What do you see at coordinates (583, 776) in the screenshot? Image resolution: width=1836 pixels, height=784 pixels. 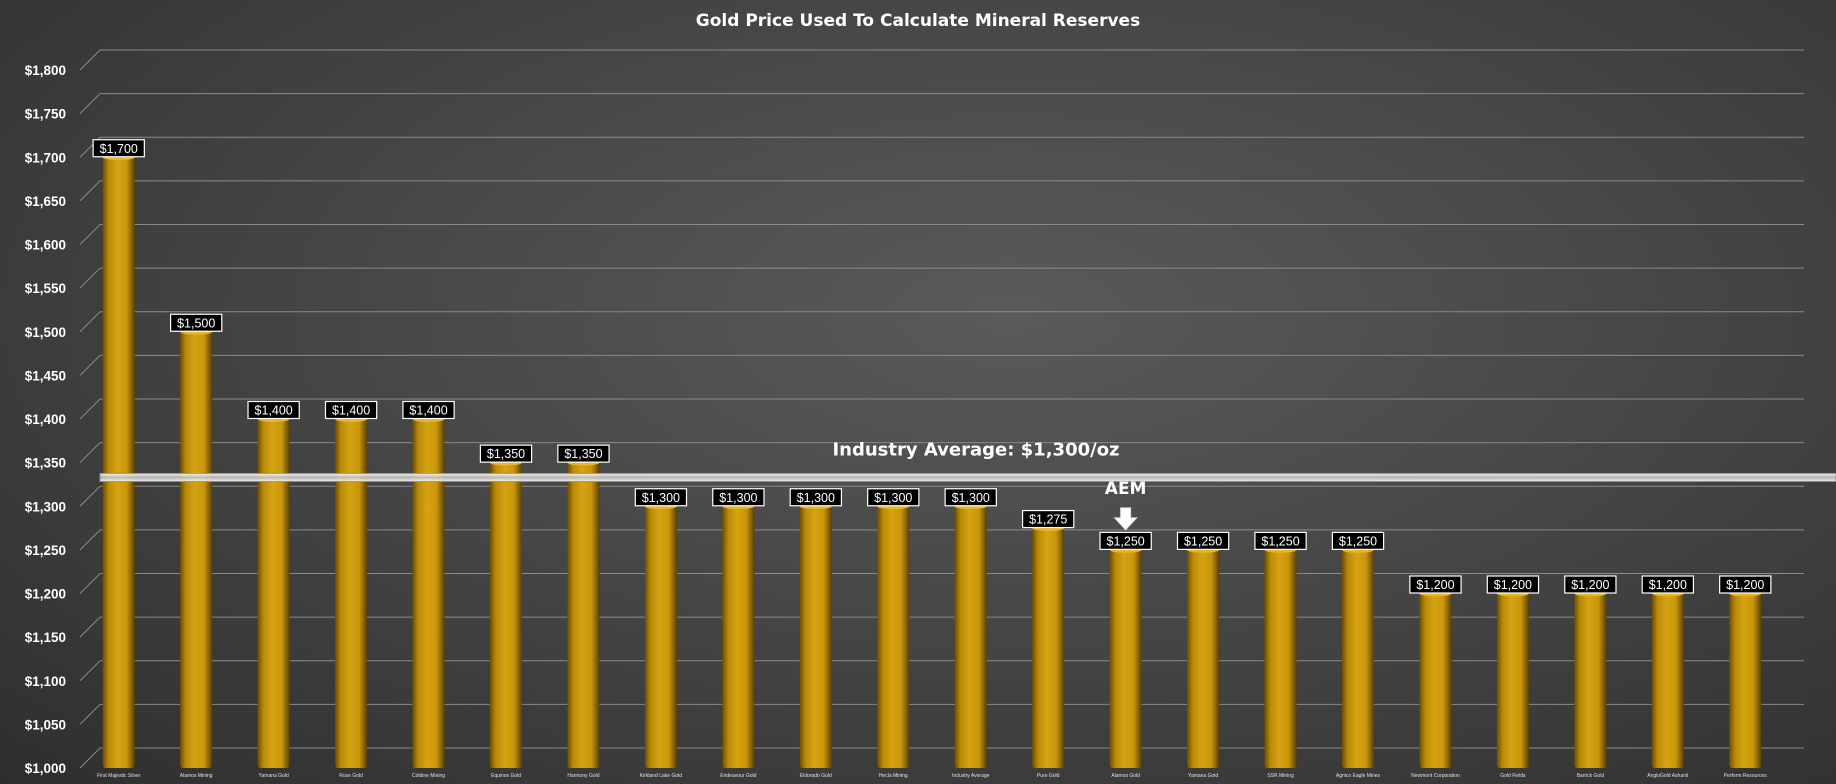 I see `x-tick-label: Harmony Gold` at bounding box center [583, 776].